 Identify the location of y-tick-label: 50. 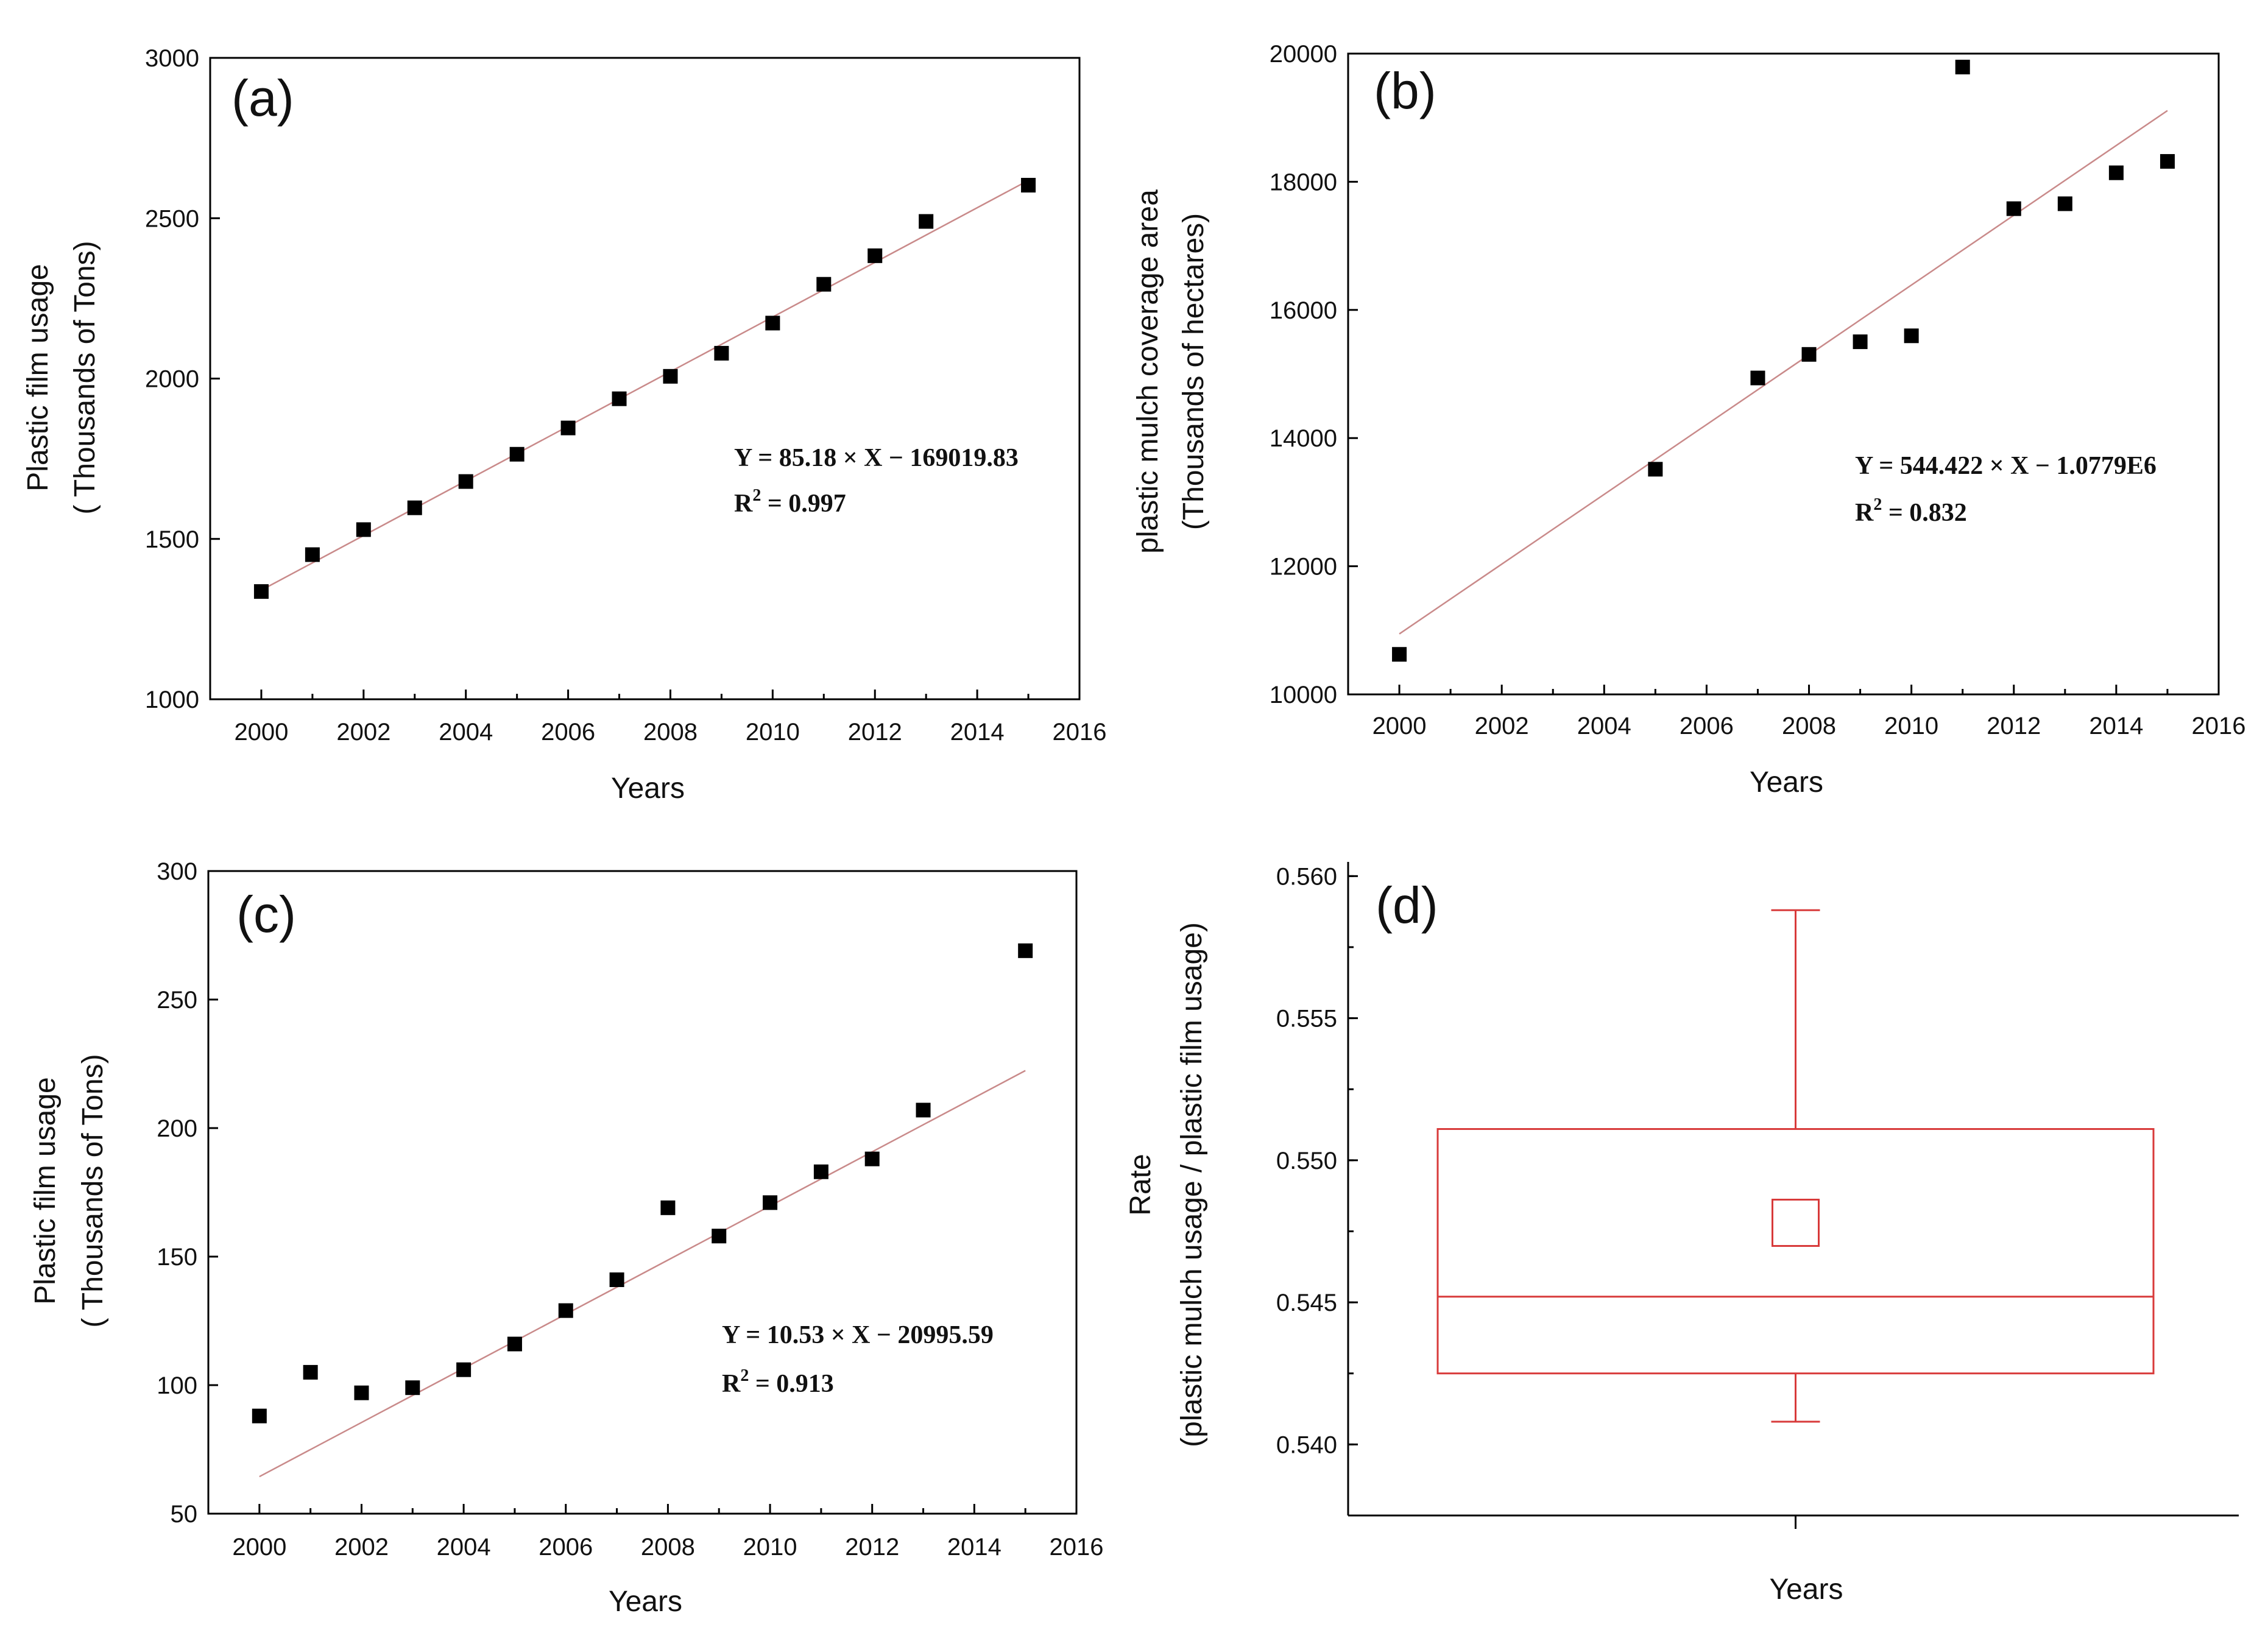
(184, 1514).